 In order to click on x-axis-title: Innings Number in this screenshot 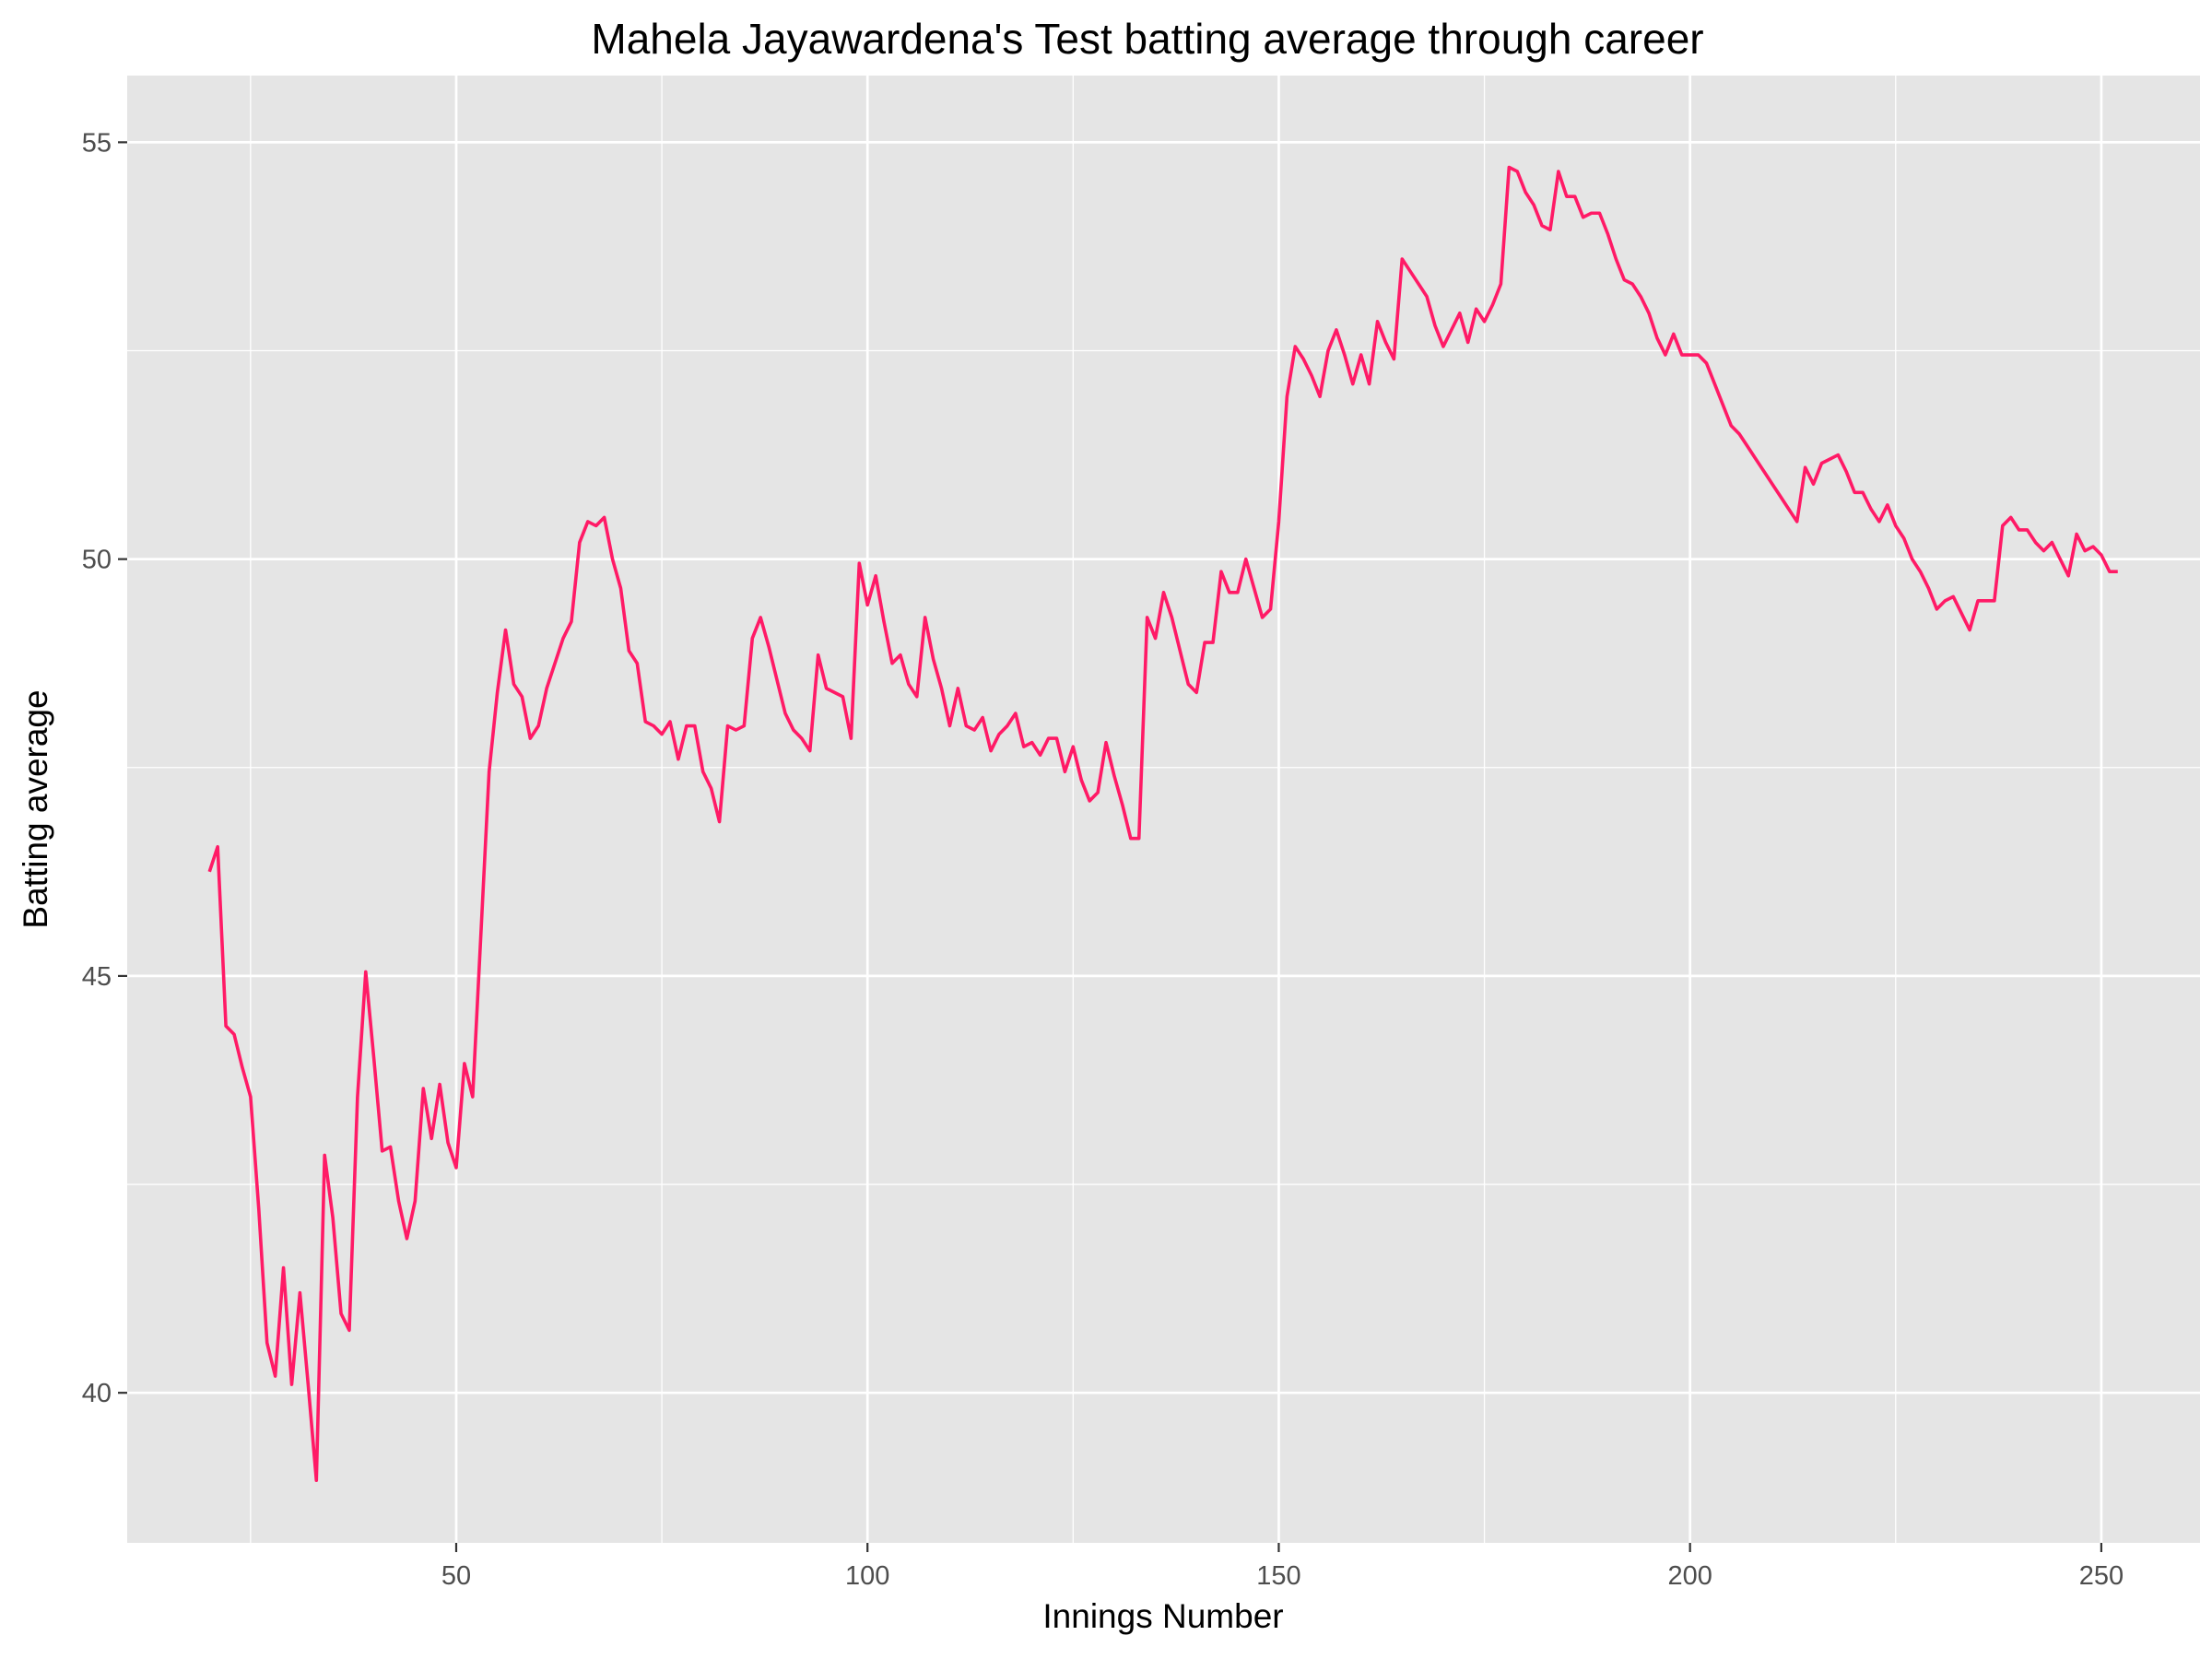, I will do `click(1162, 1616)`.